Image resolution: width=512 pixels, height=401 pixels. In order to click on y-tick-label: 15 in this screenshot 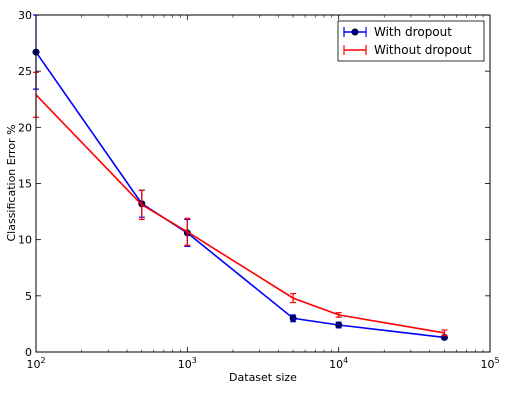, I will do `click(25, 184)`.